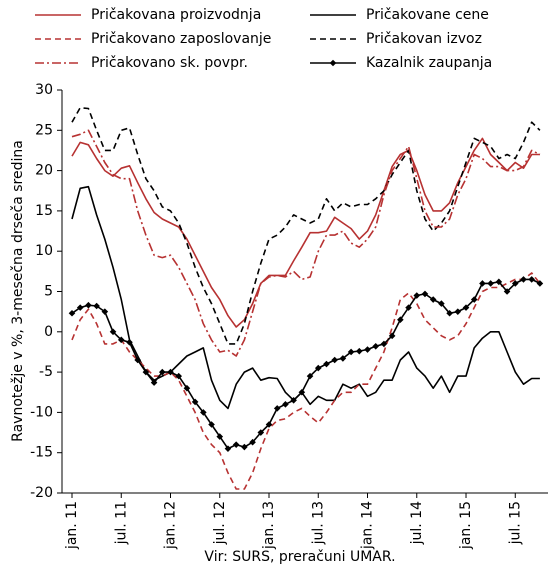 Image resolution: width=553 pixels, height=568 pixels. What do you see at coordinates (44, 90) in the screenshot?
I see `y-tick-label: 30` at bounding box center [44, 90].